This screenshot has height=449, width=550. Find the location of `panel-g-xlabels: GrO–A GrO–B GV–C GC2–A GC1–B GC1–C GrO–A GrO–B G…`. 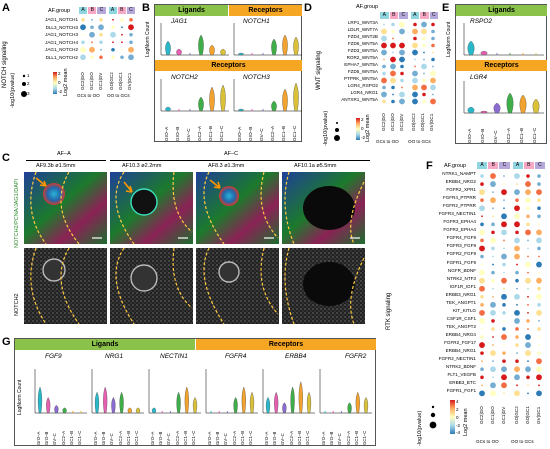

panel-g-xlabels: GrO–A GrO–B GV–C GC2–A GC1–B GC1–C GrO–A GrO–B G… is located at coordinates (196, 431).